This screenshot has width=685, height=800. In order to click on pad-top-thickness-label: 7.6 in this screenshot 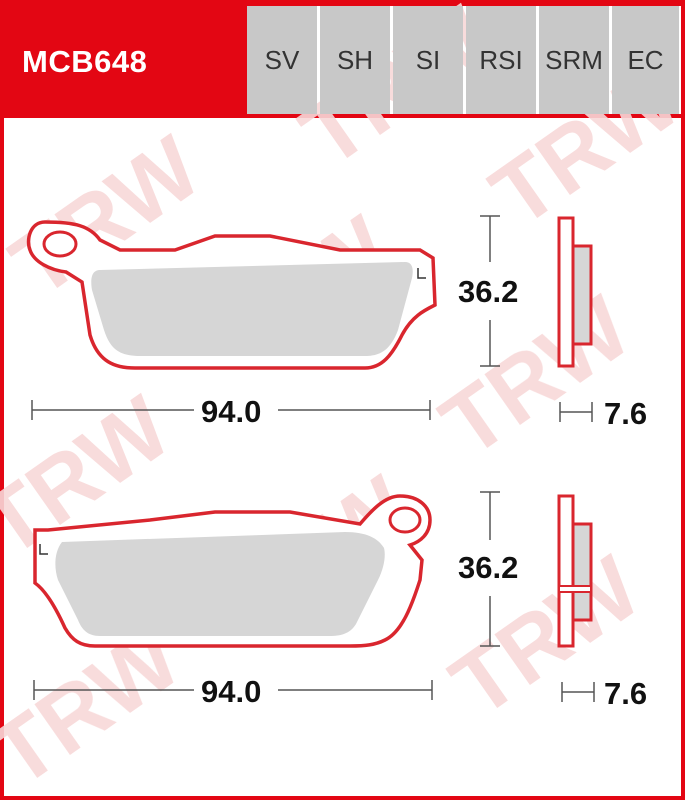, I will do `click(626, 413)`.